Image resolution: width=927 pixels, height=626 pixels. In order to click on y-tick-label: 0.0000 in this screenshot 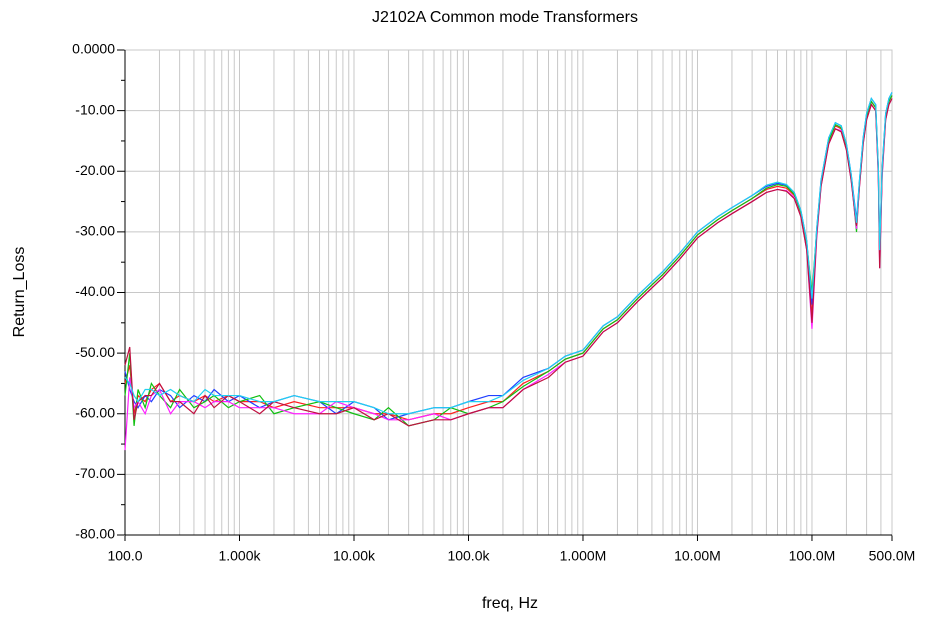, I will do `click(93, 49)`.